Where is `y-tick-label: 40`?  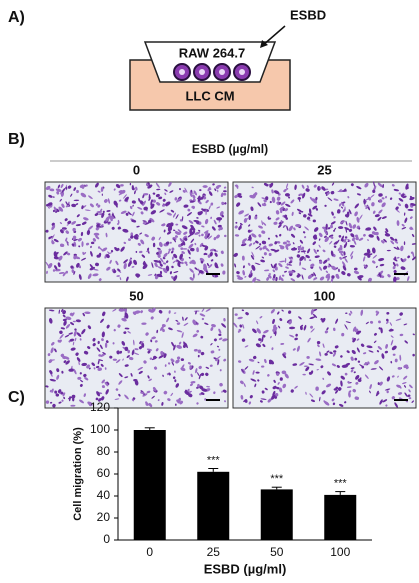
y-tick-label: 40 is located at coordinates (104, 495).